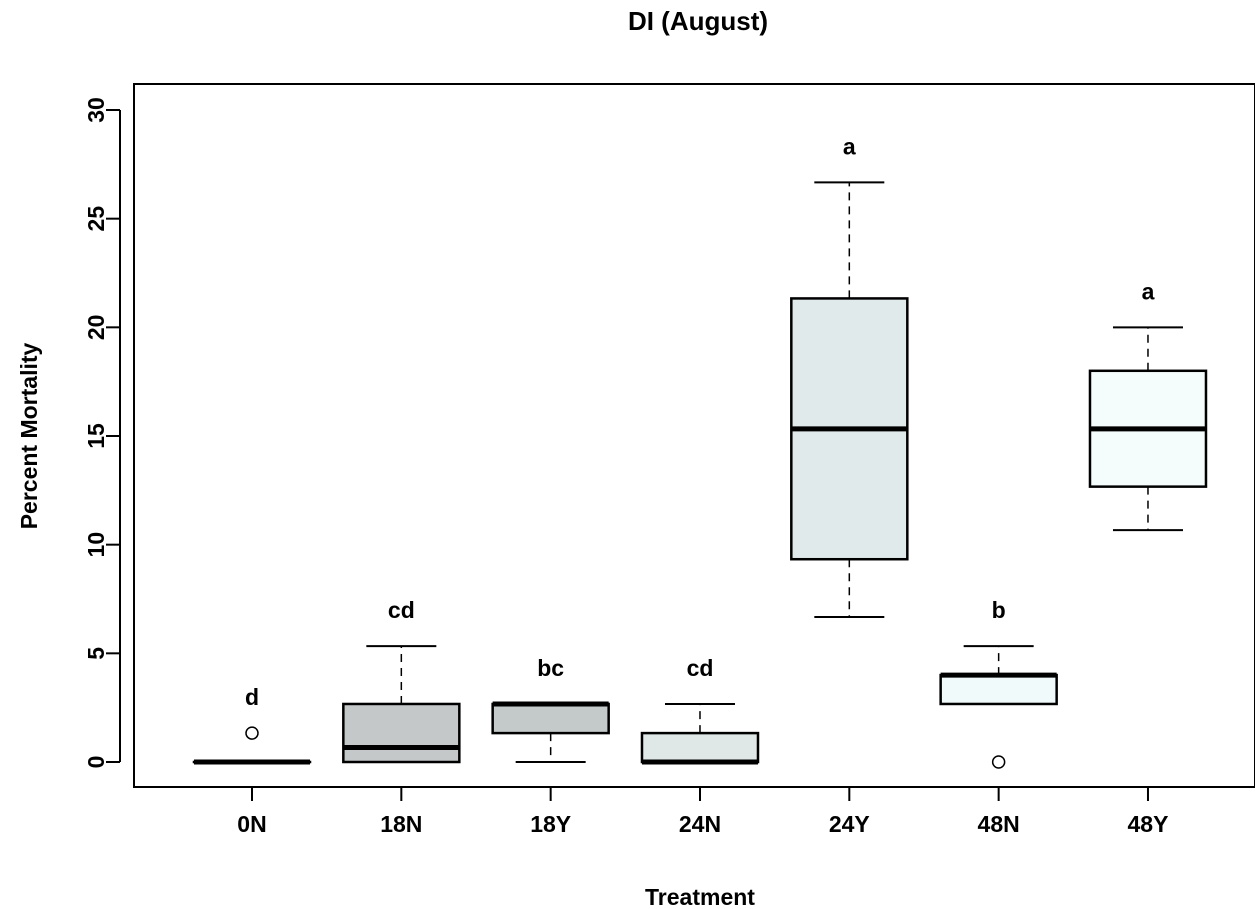  What do you see at coordinates (96, 110) in the screenshot?
I see `y-tick-label: 30` at bounding box center [96, 110].